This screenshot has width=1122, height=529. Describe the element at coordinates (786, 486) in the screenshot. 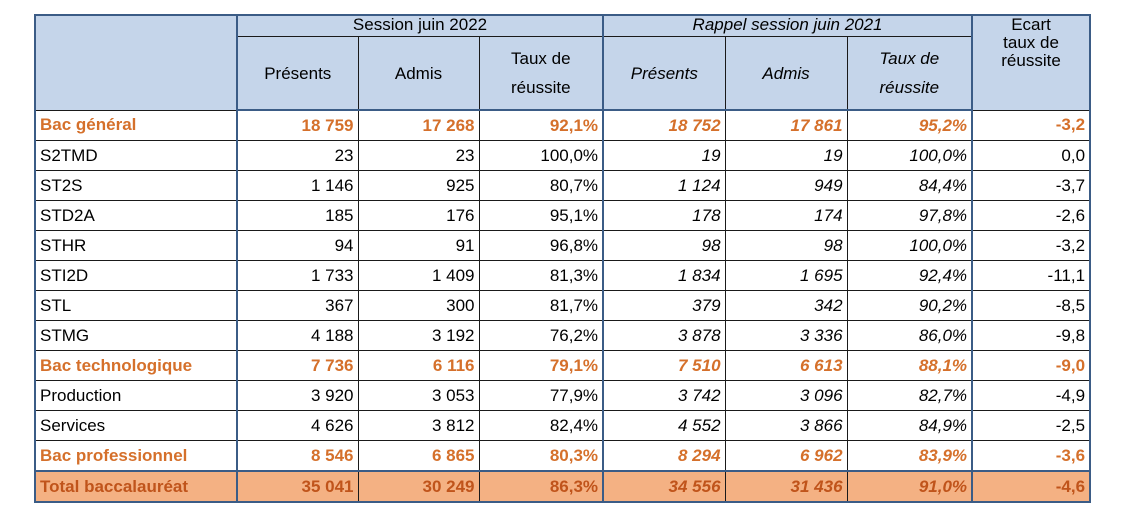

I see `cell-admis-2021: 31 436` at that location.